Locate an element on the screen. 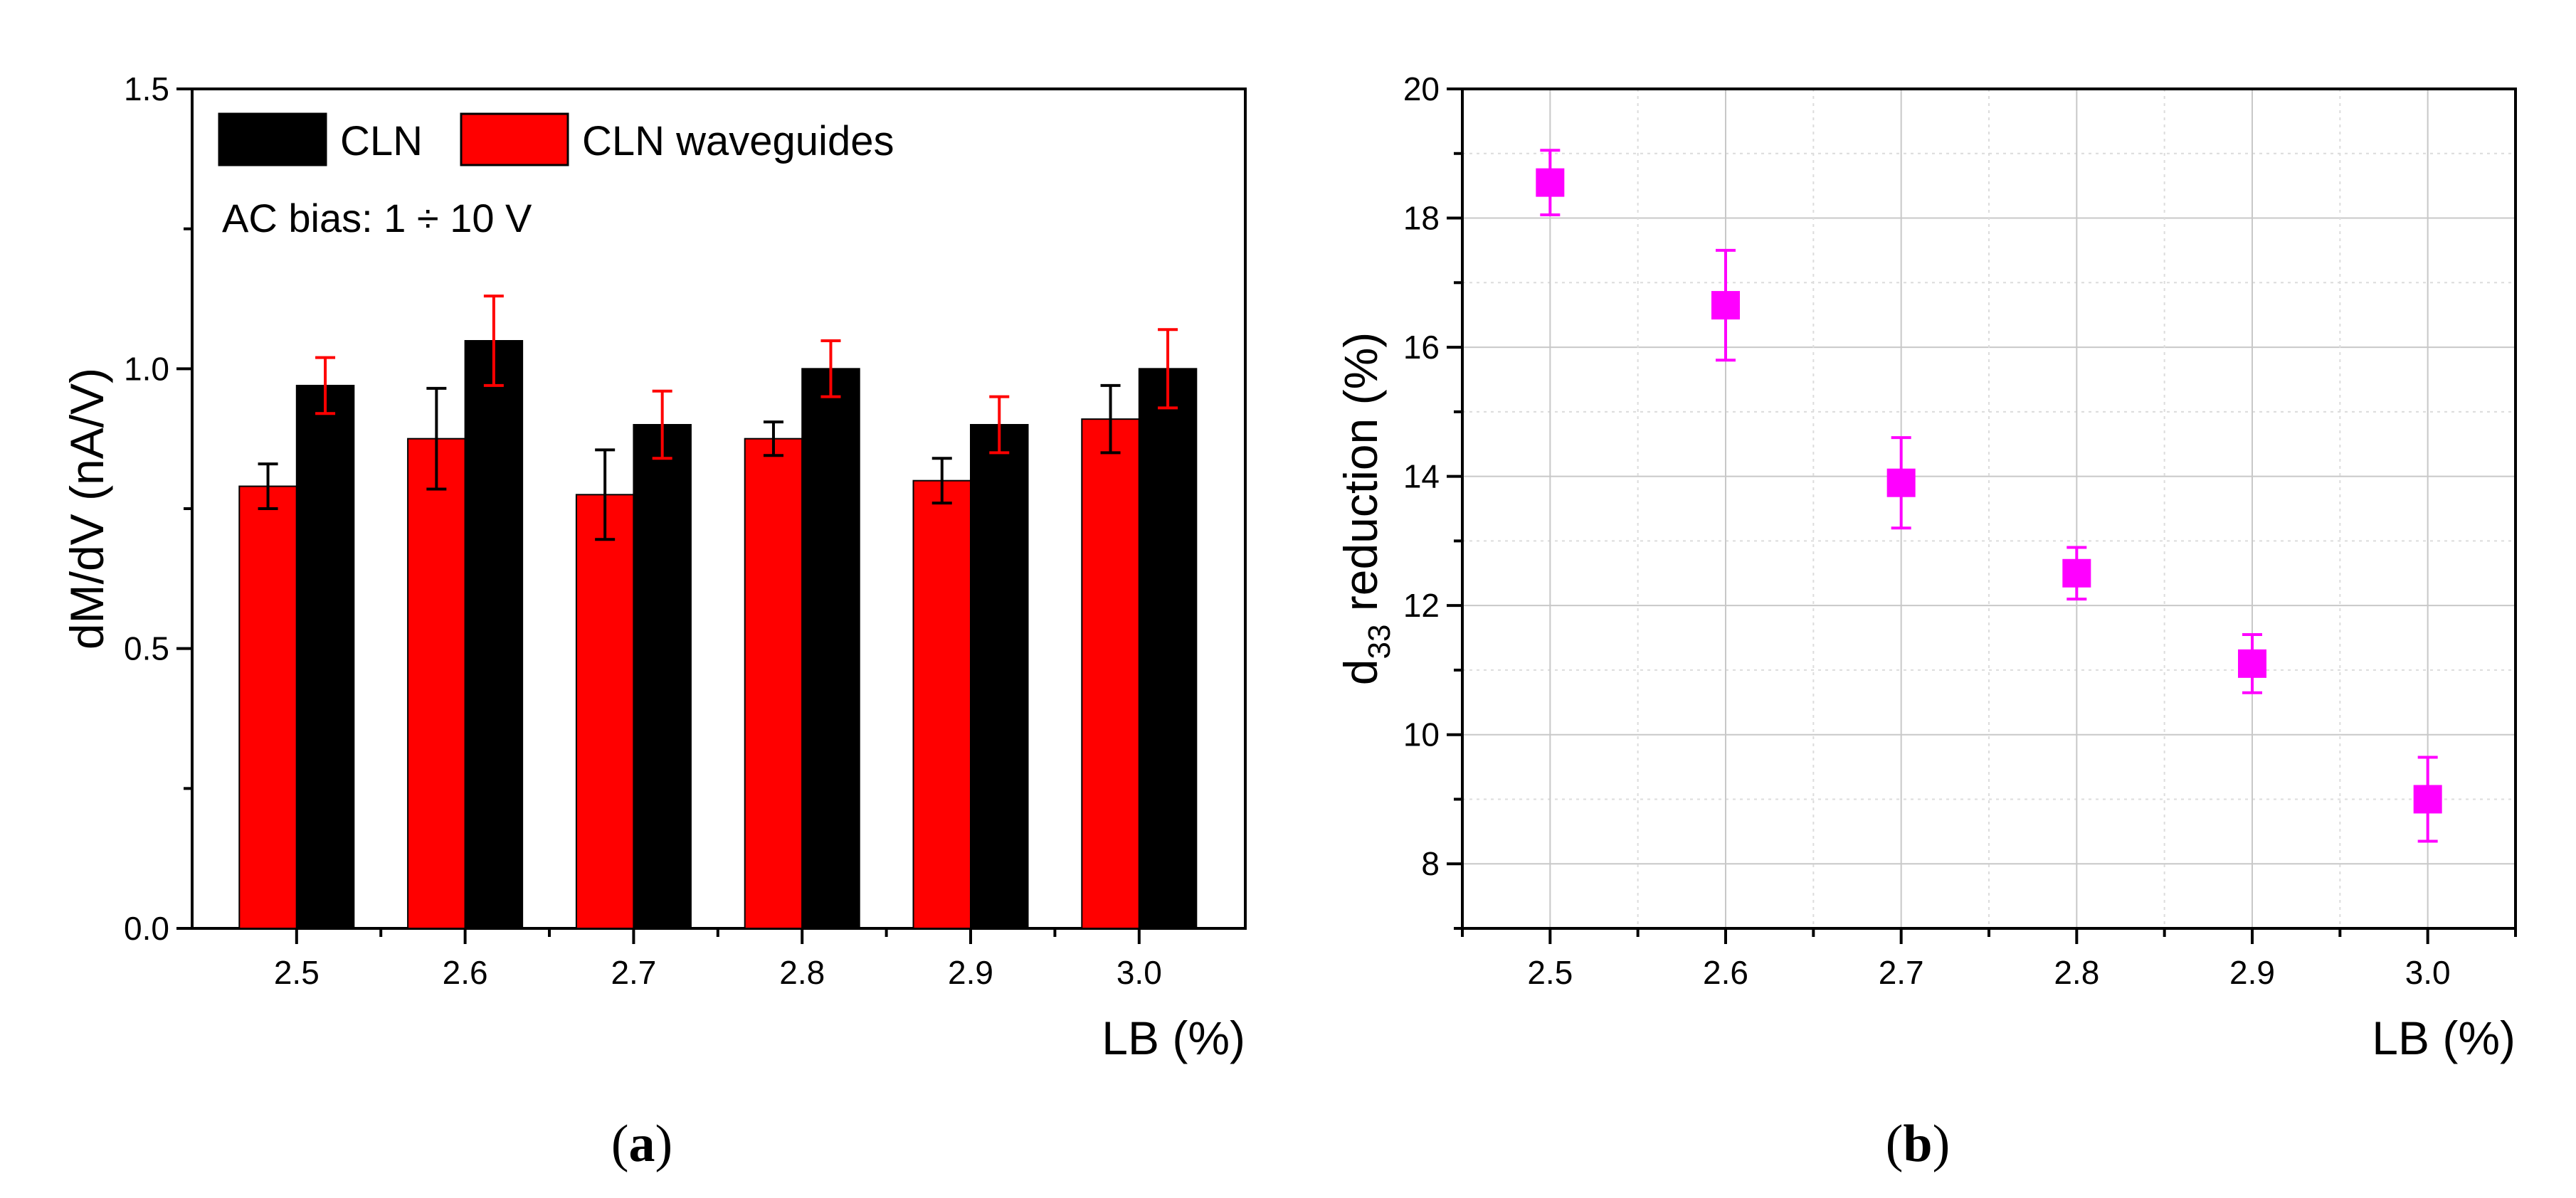 The height and width of the screenshot is (1198, 2576). x-axis-label-b: LB (%) is located at coordinates (2444, 1038).